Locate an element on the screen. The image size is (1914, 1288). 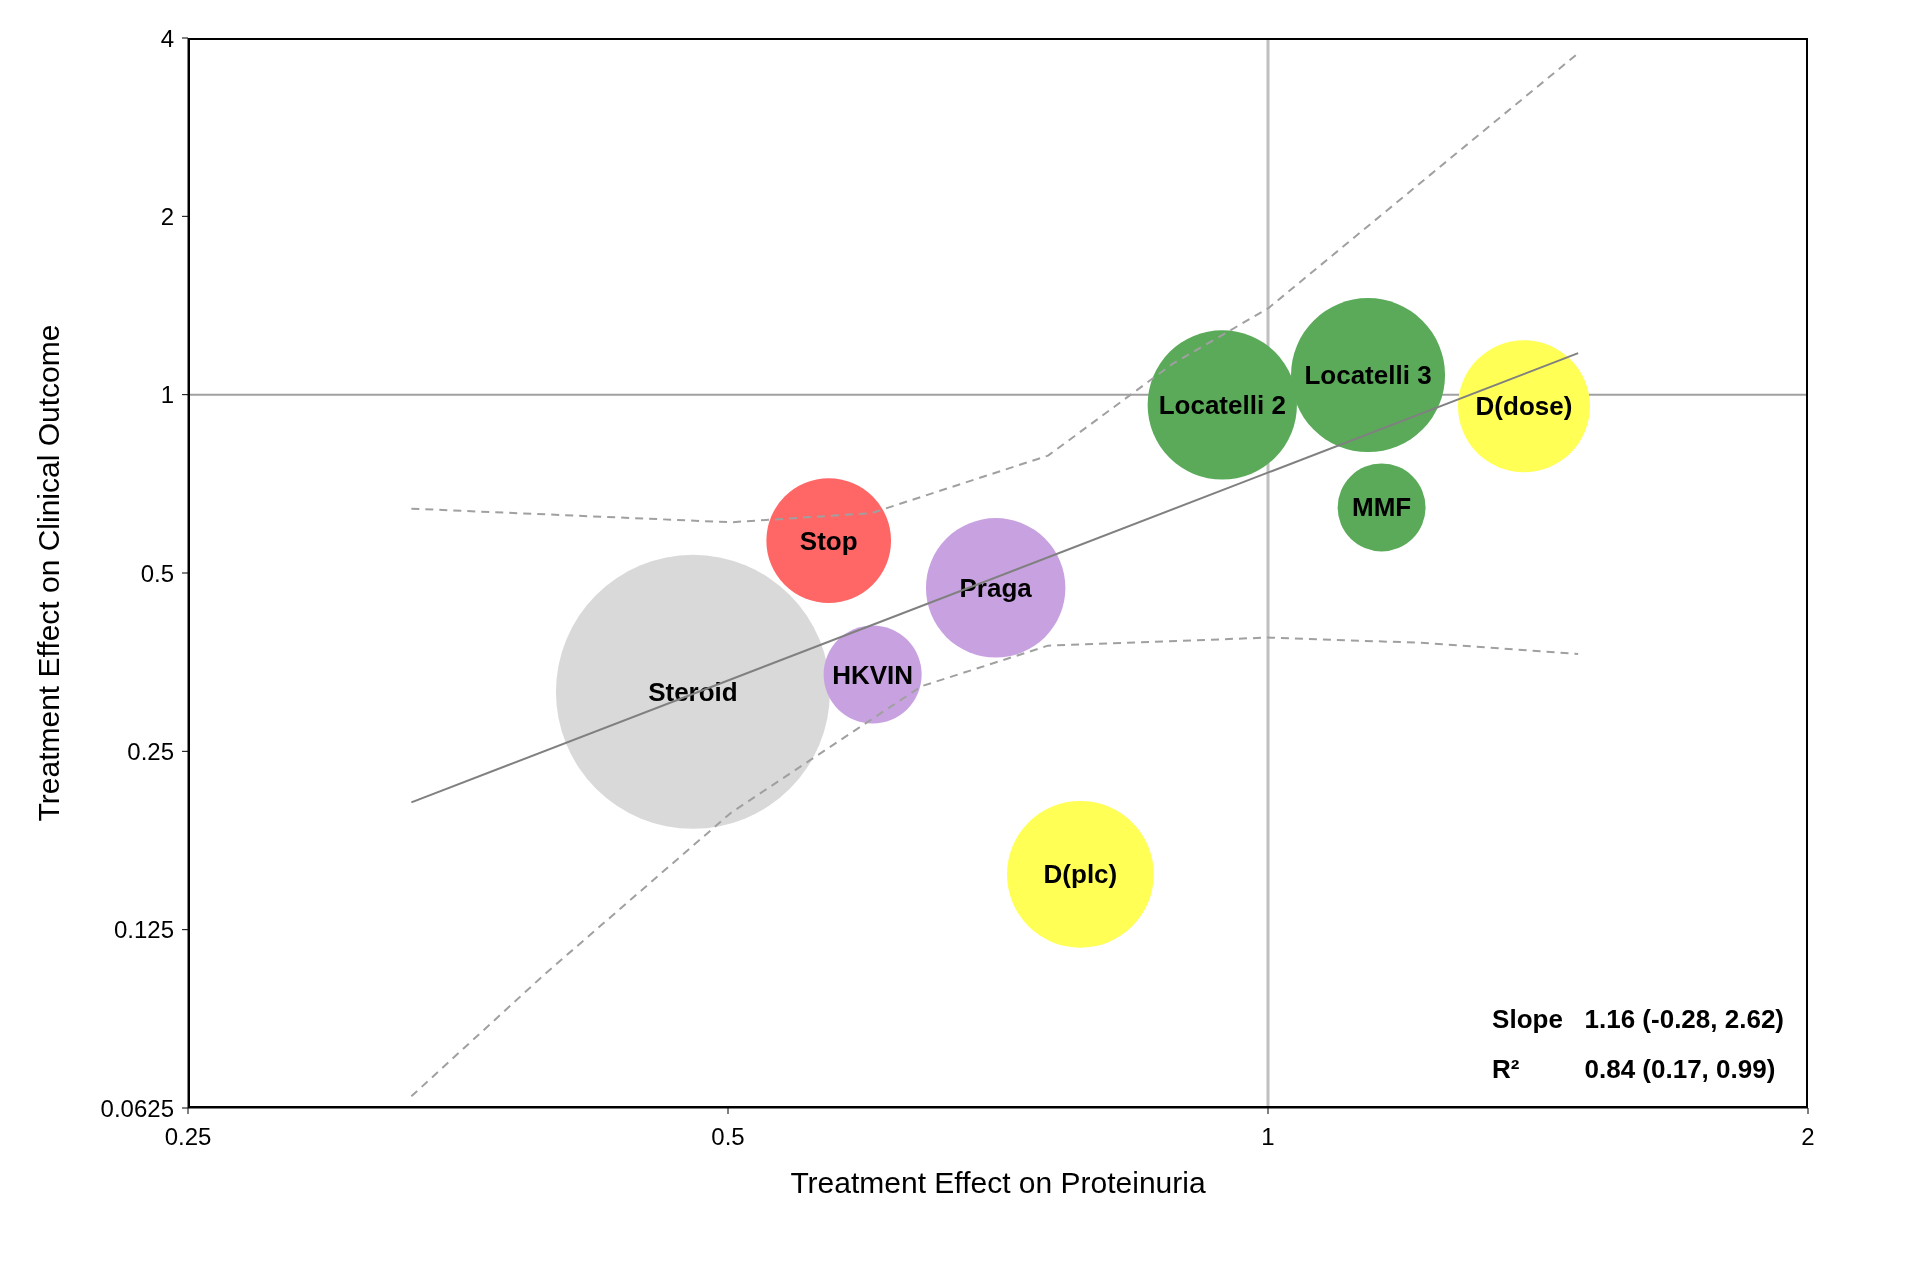
series-label: D(plc) is located at coordinates (1080, 874).